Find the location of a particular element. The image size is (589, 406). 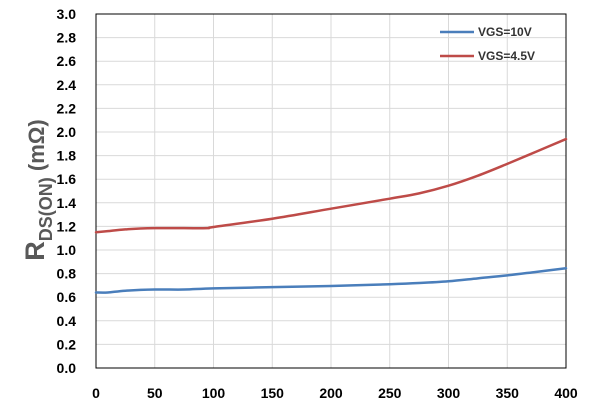

x-tick-label: 250 is located at coordinates (390, 393).